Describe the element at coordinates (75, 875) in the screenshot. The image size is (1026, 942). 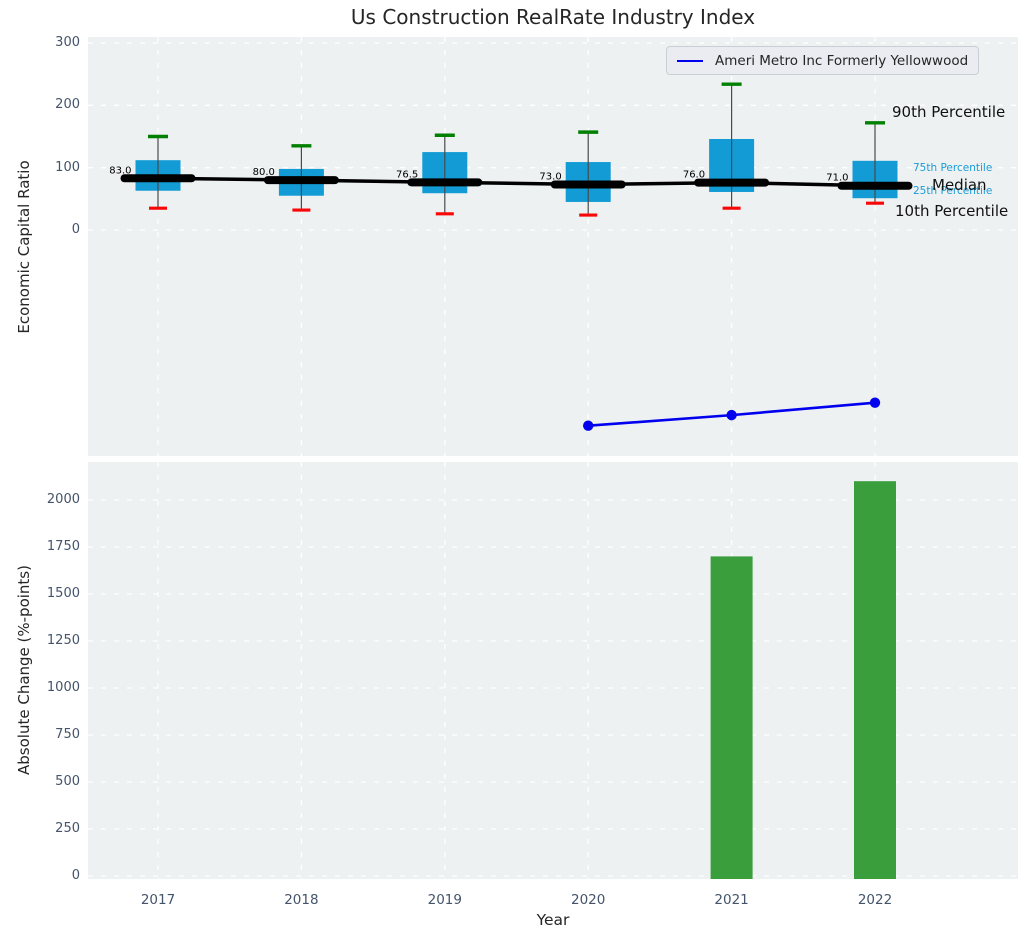
I see `bottom-y-tick-label: 0` at that location.